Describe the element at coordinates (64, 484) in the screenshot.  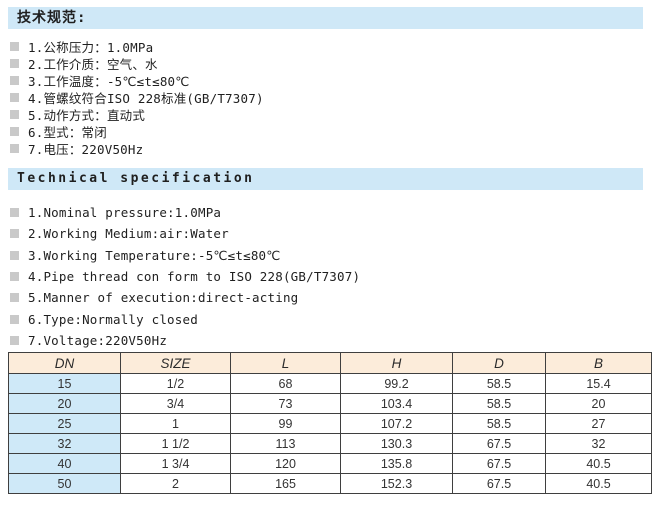
I see `table-cell-dn: 50` at that location.